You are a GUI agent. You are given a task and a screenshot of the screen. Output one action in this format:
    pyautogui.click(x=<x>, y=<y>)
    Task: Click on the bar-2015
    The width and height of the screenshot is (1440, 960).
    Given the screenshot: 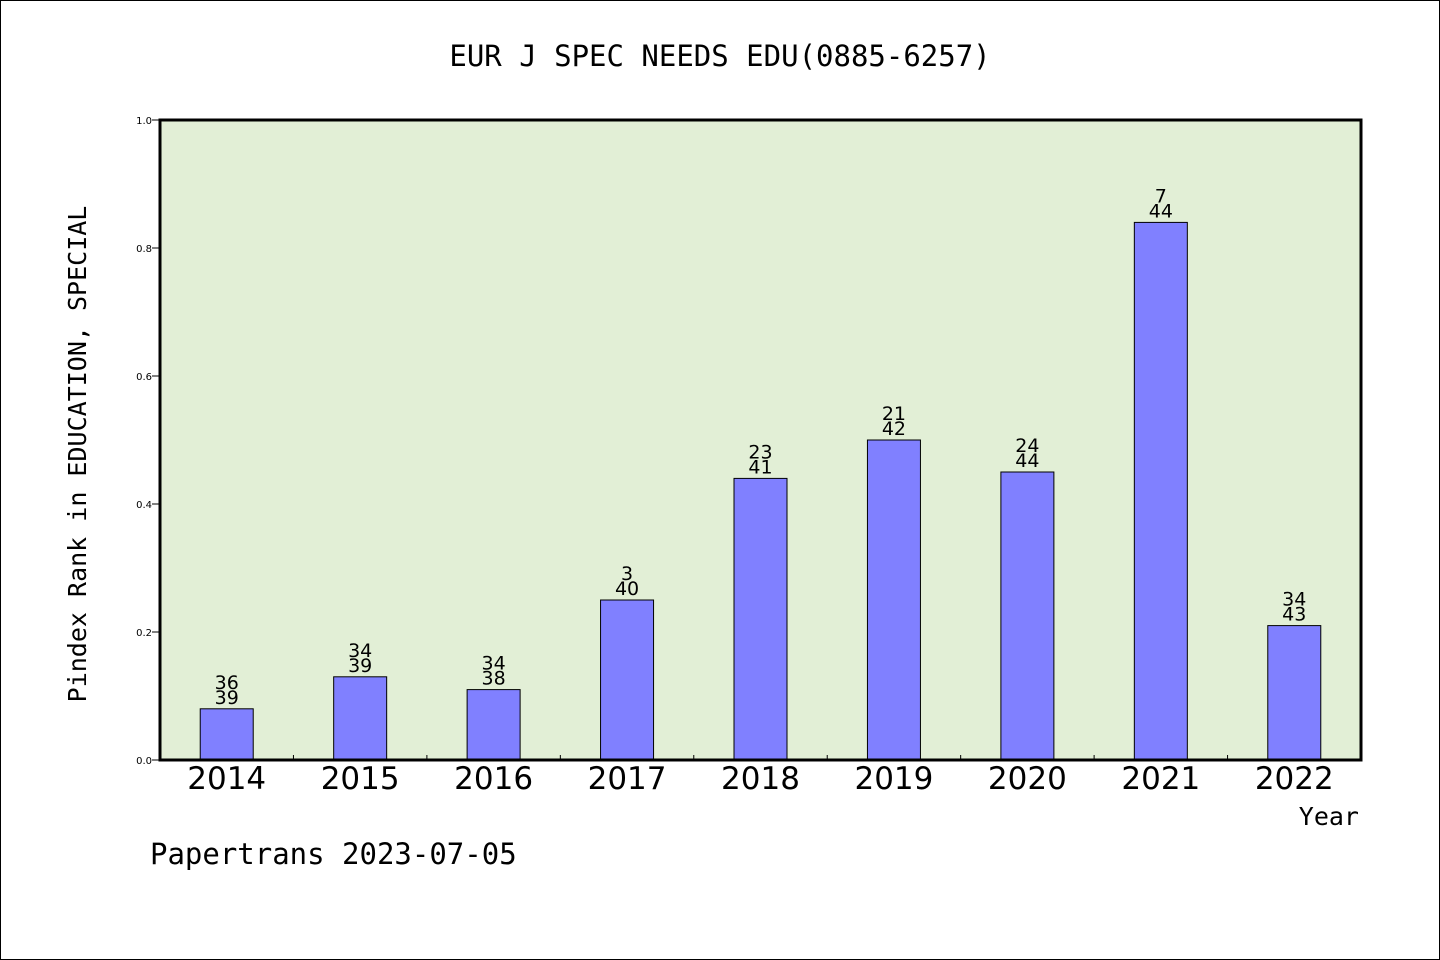 What is the action you would take?
    pyautogui.click(x=360, y=718)
    